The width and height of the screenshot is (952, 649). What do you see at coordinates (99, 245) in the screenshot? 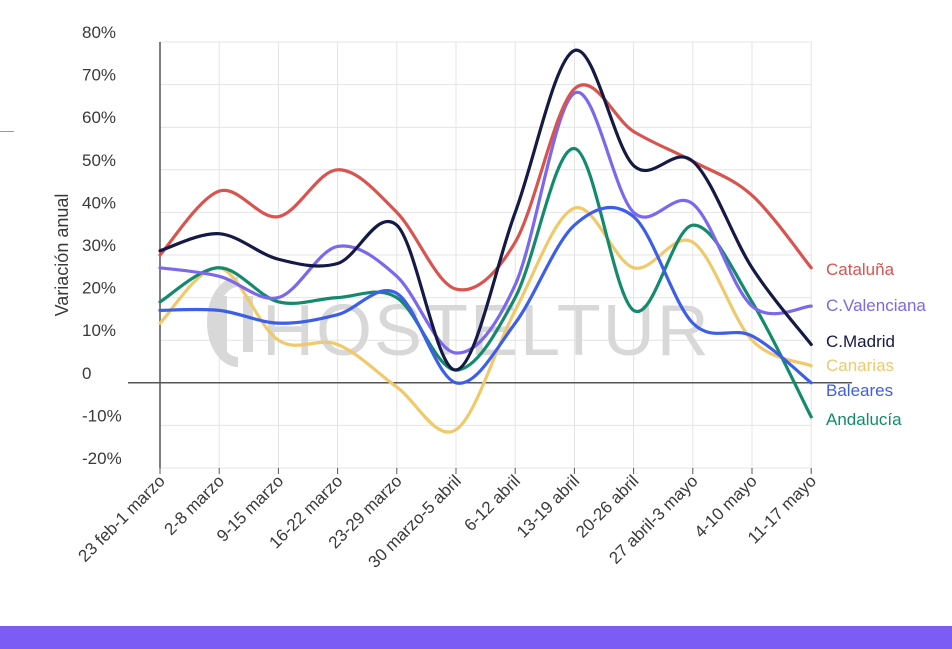
I see `y-tick-label: 30%` at bounding box center [99, 245].